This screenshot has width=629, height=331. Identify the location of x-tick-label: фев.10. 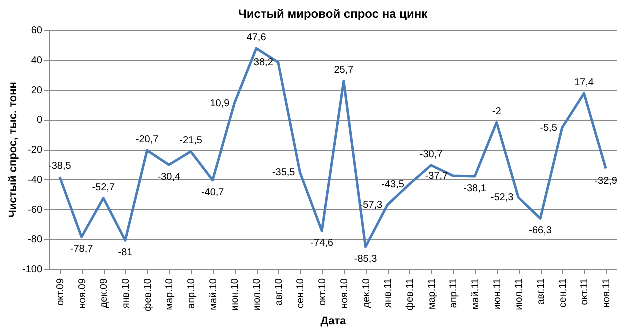
(148, 295).